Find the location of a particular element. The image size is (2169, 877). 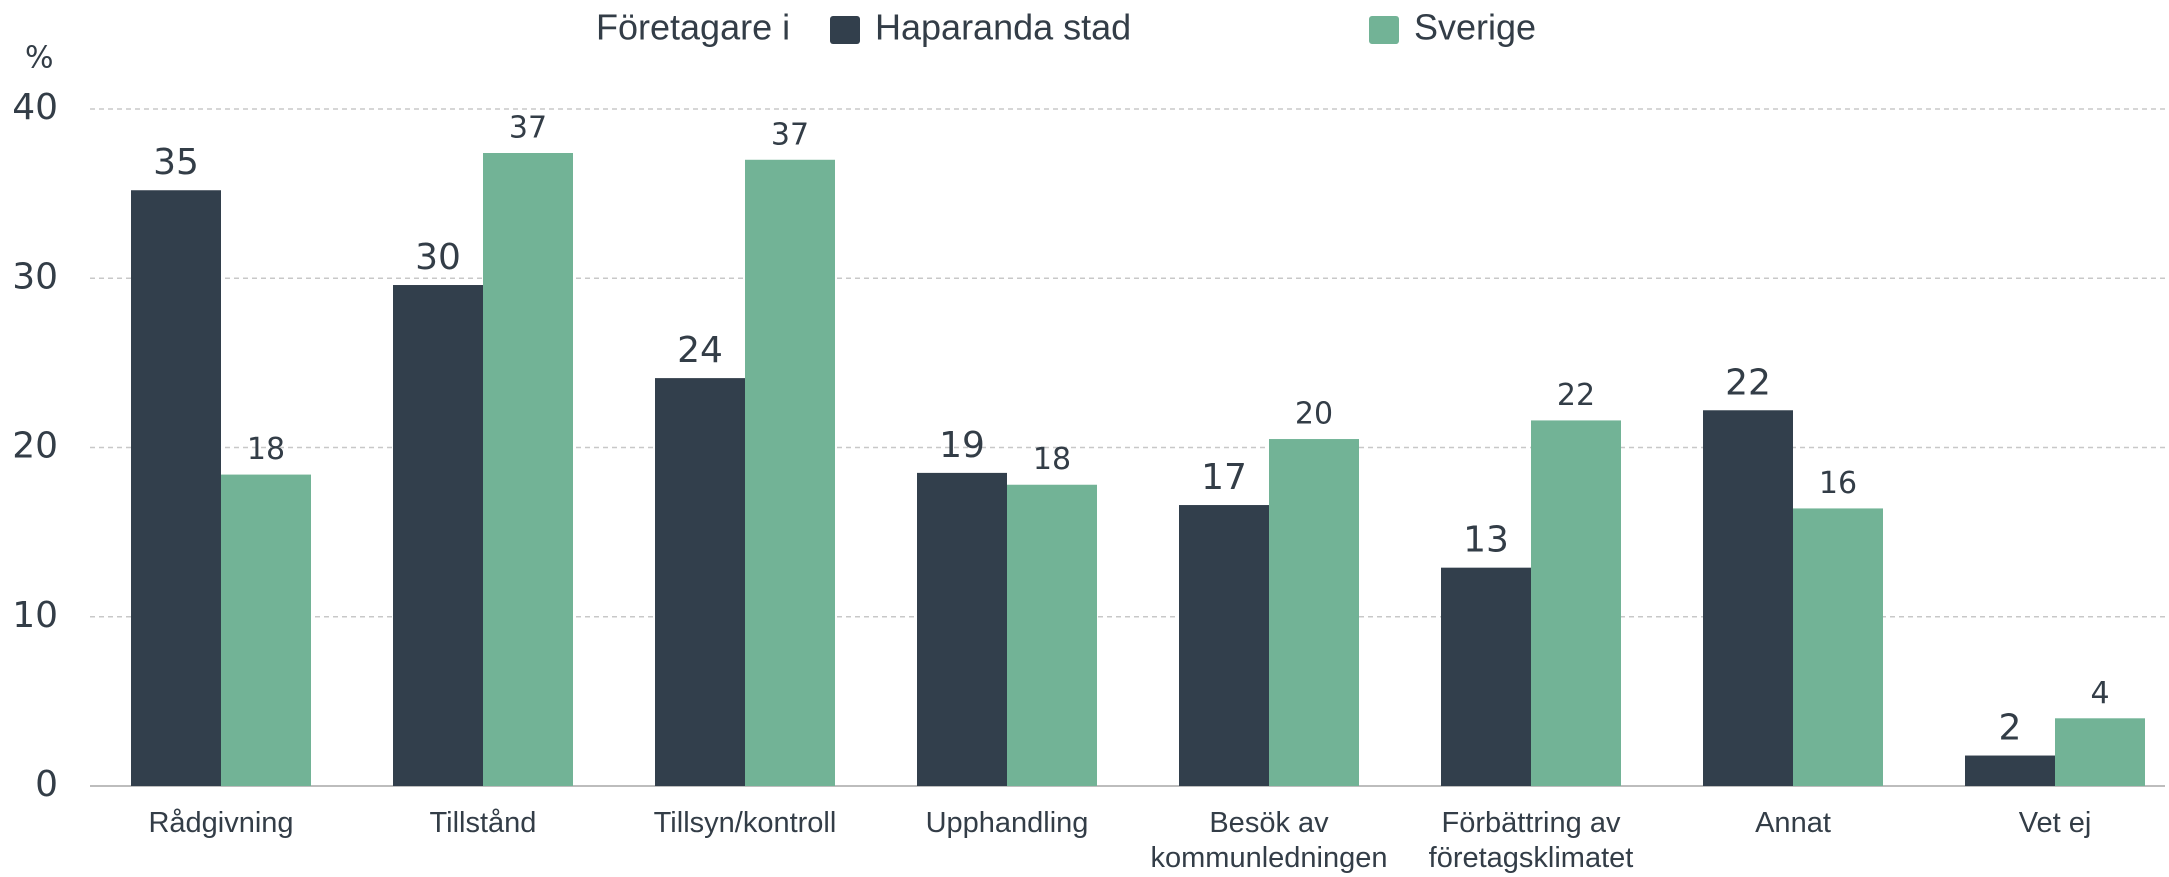

y-tick-label: 0 is located at coordinates (46, 784).